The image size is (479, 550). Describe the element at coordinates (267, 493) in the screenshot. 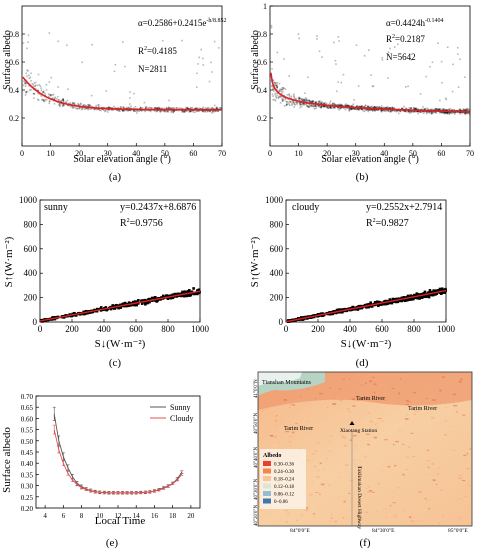

I see `legend-swatch` at that location.